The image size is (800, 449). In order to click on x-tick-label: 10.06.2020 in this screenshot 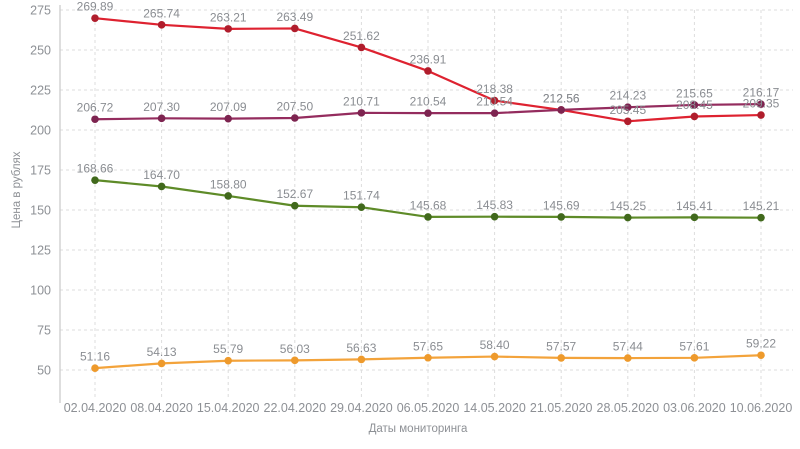, I will do `click(761, 408)`.